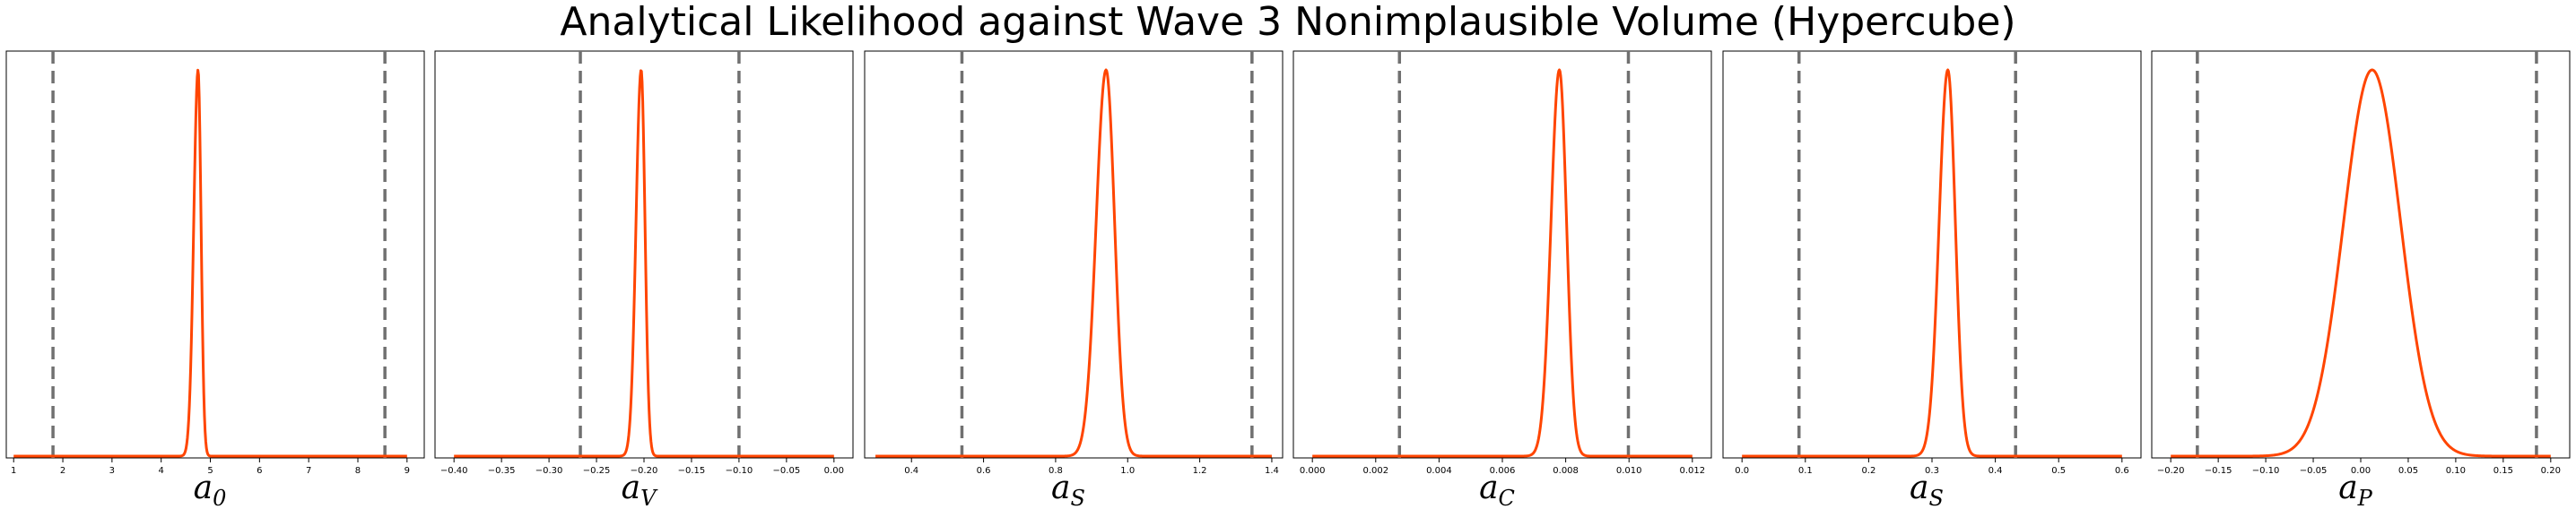 The image size is (2576, 509). What do you see at coordinates (2058, 471) in the screenshot?
I see `x-tick-label: 0.5` at bounding box center [2058, 471].